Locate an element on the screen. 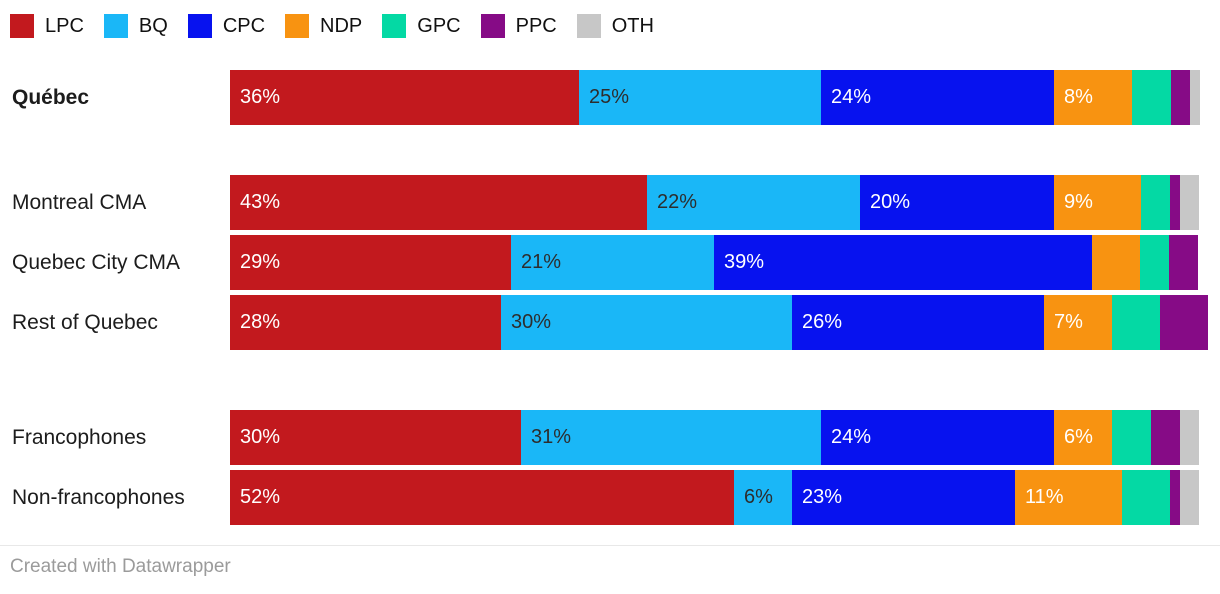 This screenshot has width=1220, height=594. legend-item-gpc: GPC is located at coordinates (421, 26).